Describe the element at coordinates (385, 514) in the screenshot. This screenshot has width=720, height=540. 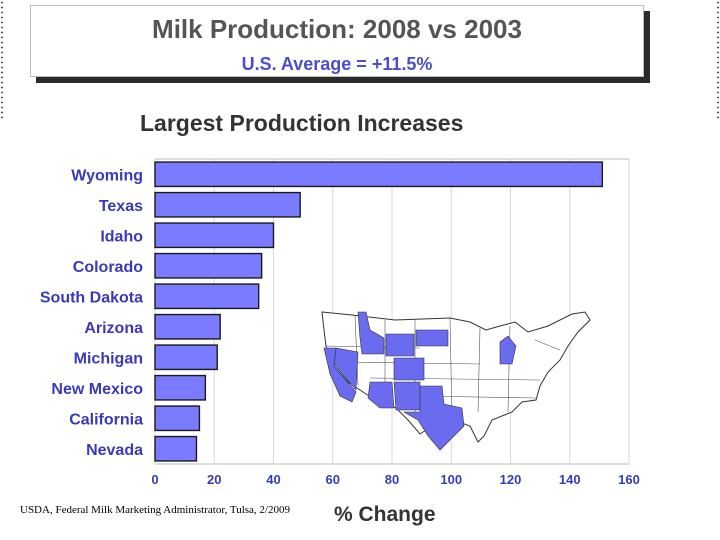
I see `x-axis-label: % Change` at that location.